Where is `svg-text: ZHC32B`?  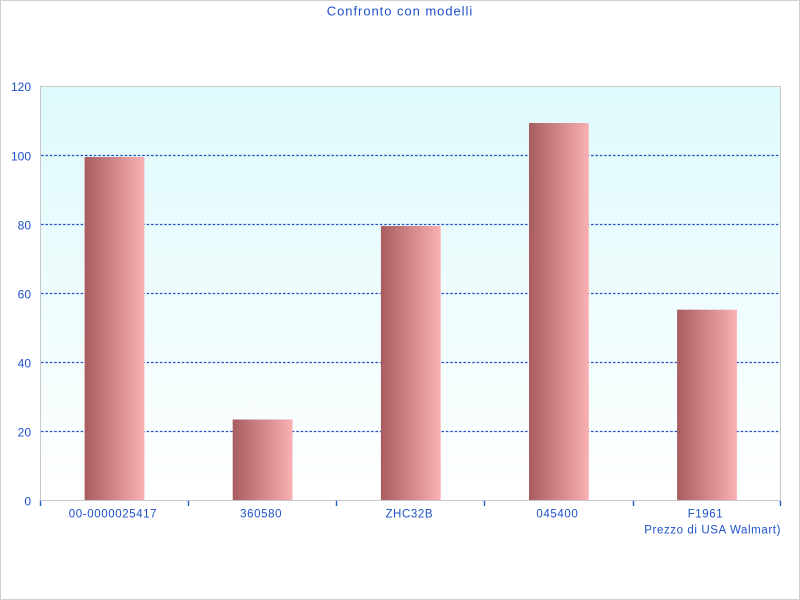 svg-text: ZHC32B is located at coordinates (409, 515).